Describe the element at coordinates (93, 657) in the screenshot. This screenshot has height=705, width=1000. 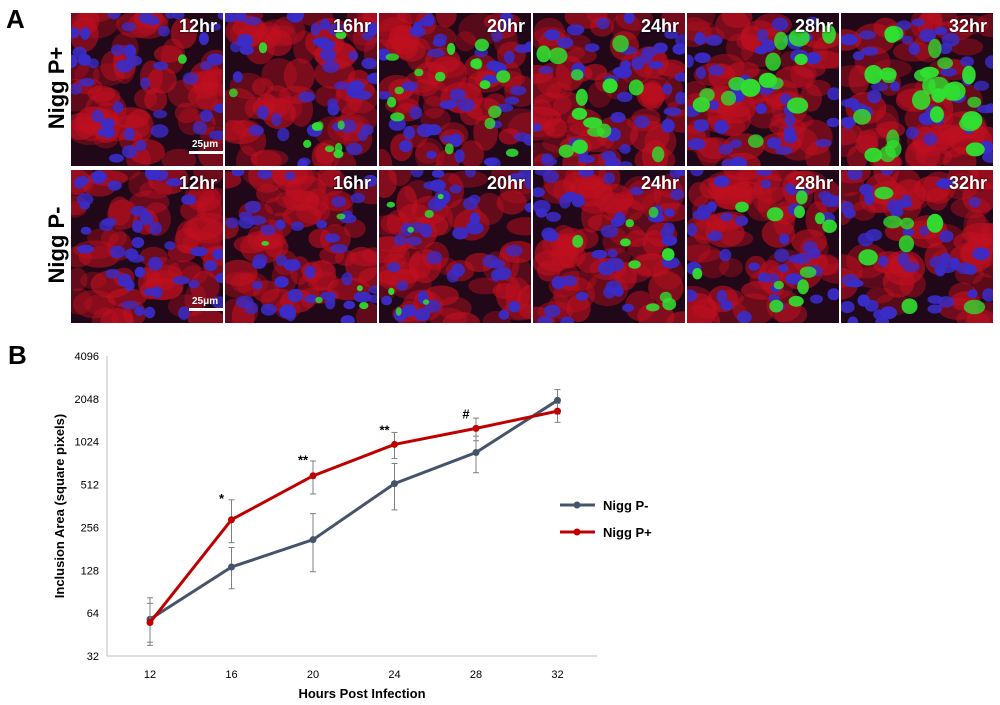
I see `y-tick-label: 32` at that location.